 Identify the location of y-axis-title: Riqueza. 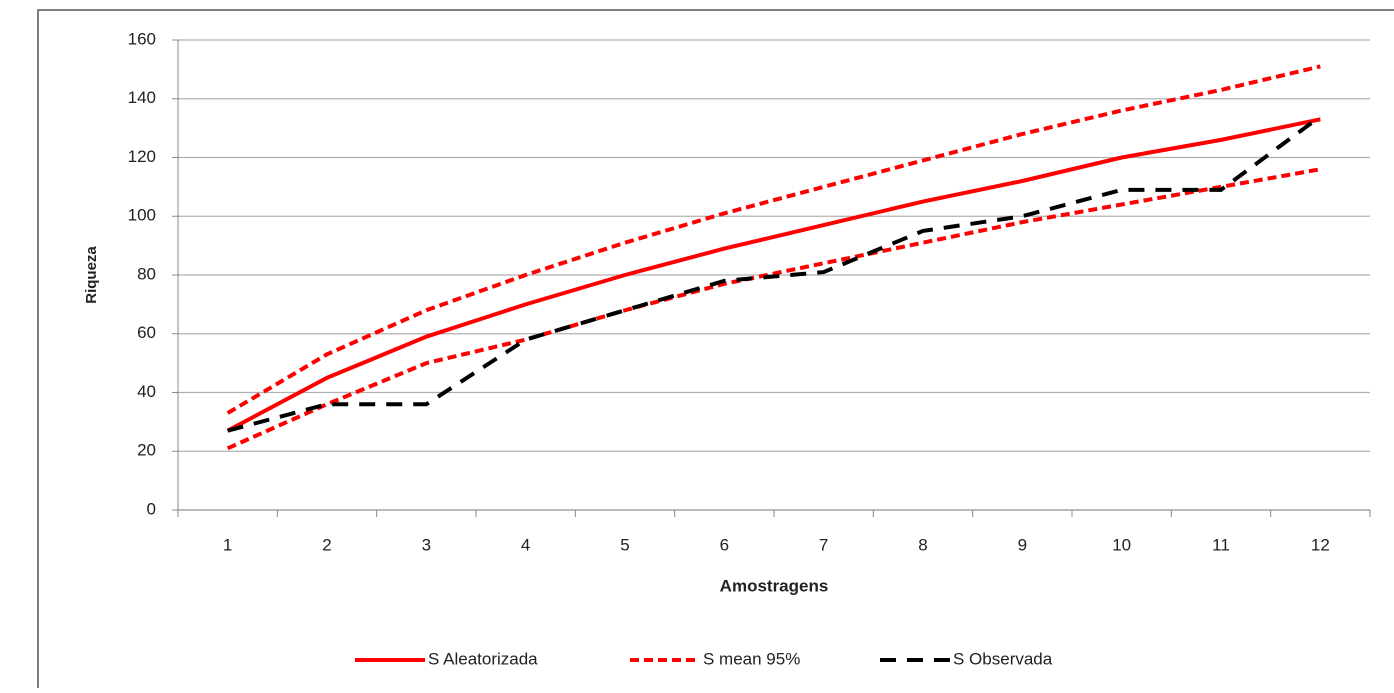
(91, 275).